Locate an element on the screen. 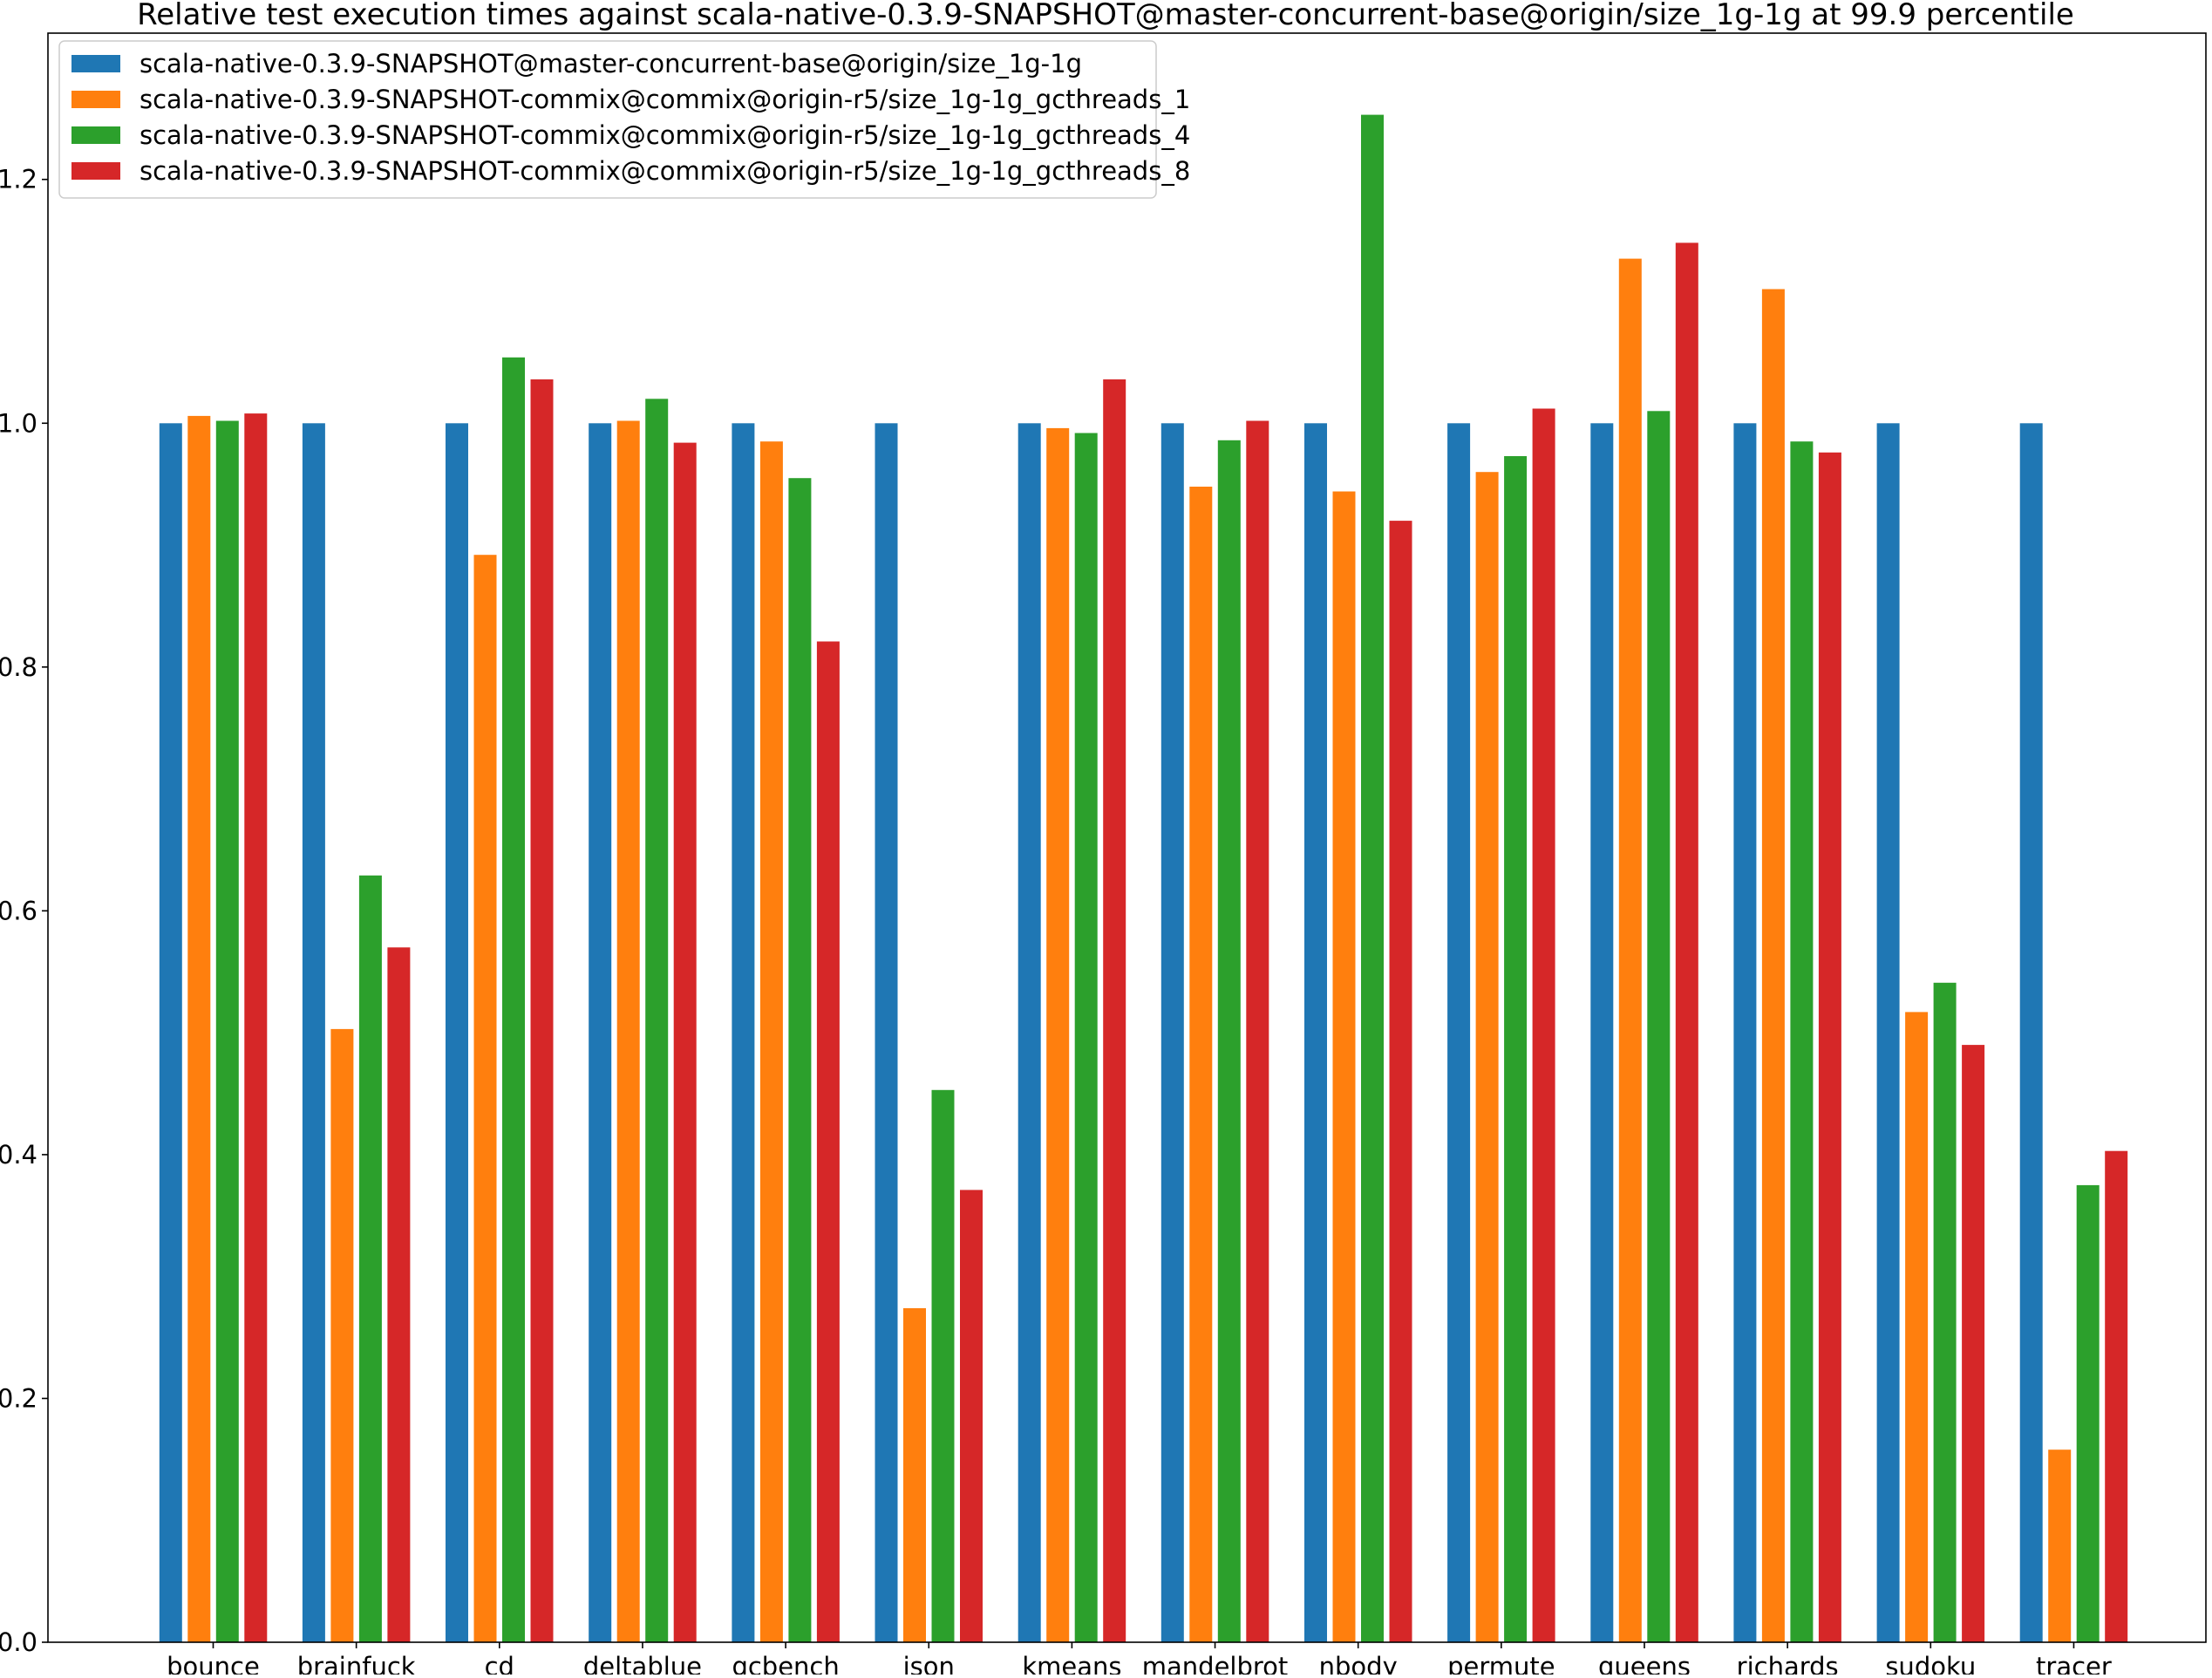 Image resolution: width=2212 pixels, height=1678 pixels. x-tick-label-deltablue: deltablue is located at coordinates (642, 1663).